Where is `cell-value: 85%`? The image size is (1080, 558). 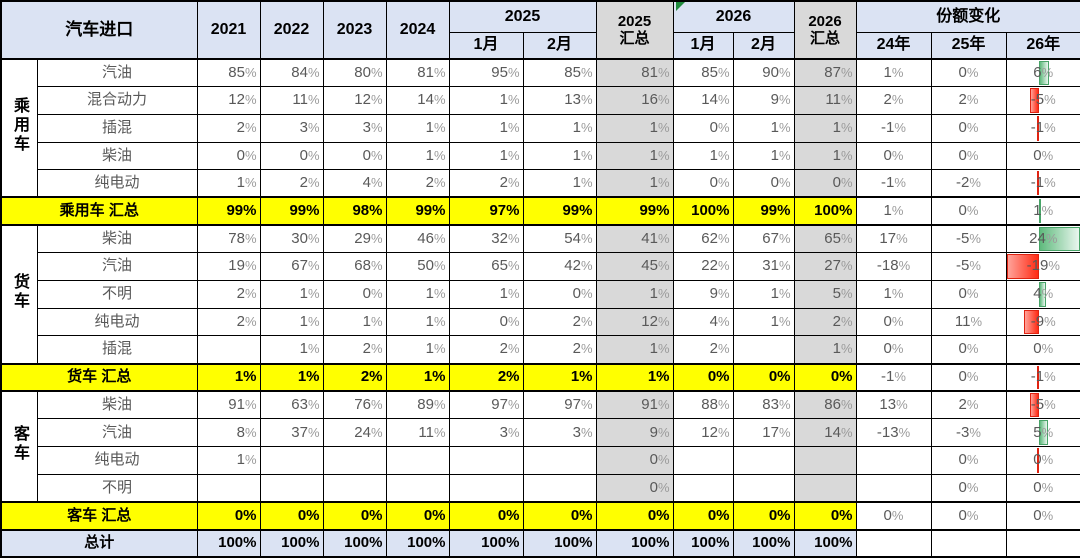
cell-value: 85% is located at coordinates (242, 72).